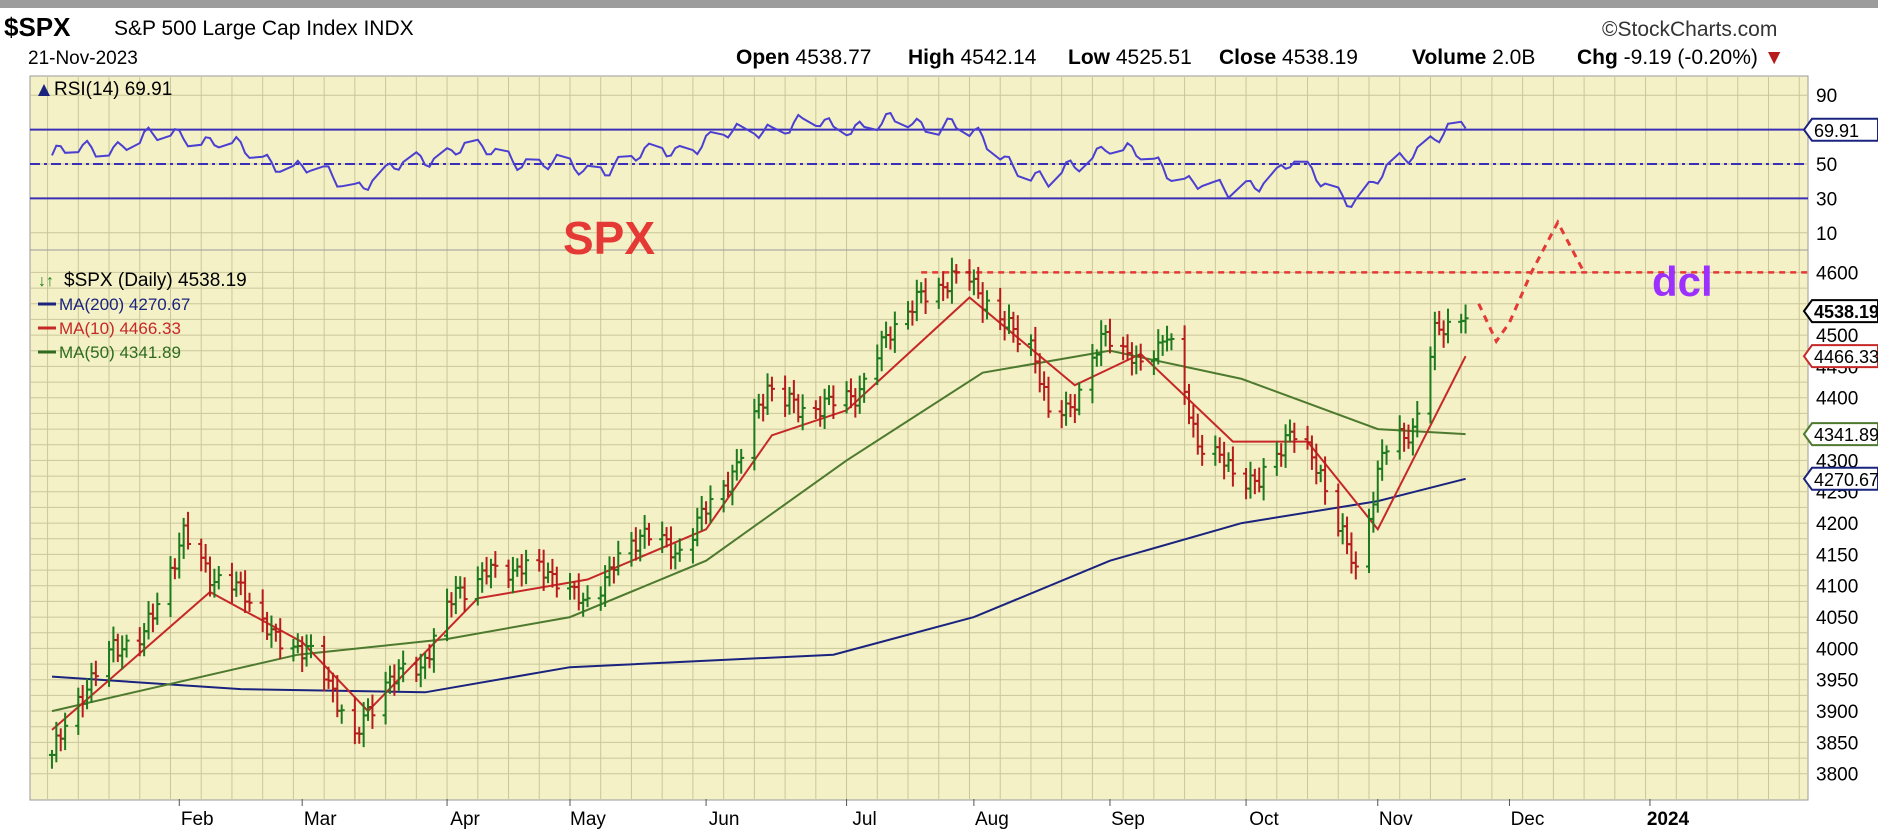  What do you see at coordinates (1846, 435) in the screenshot?
I see `svg-text: 4341.89` at bounding box center [1846, 435].